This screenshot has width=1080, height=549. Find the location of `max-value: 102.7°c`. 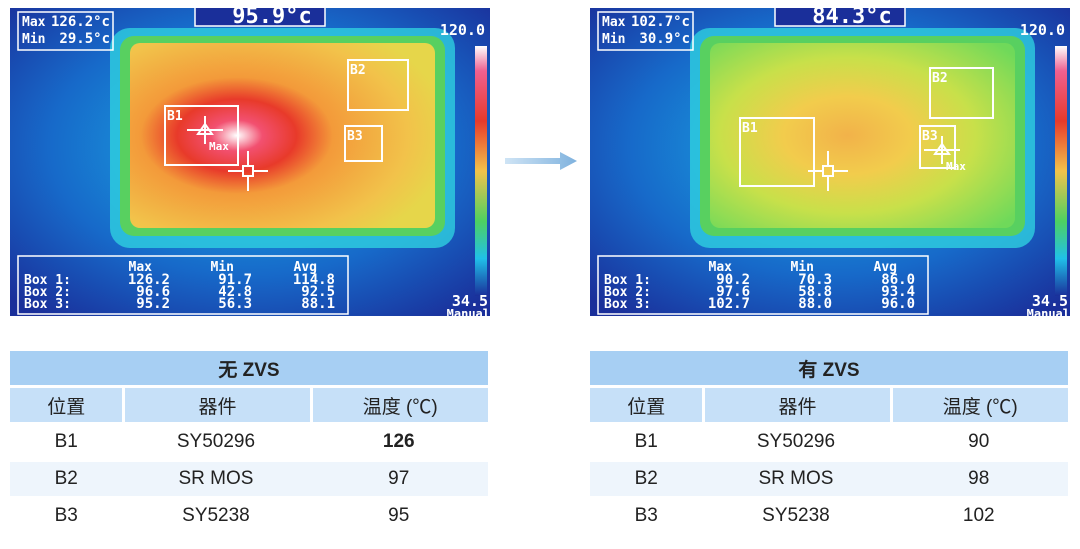

max-value: 102.7°c is located at coordinates (660, 22).